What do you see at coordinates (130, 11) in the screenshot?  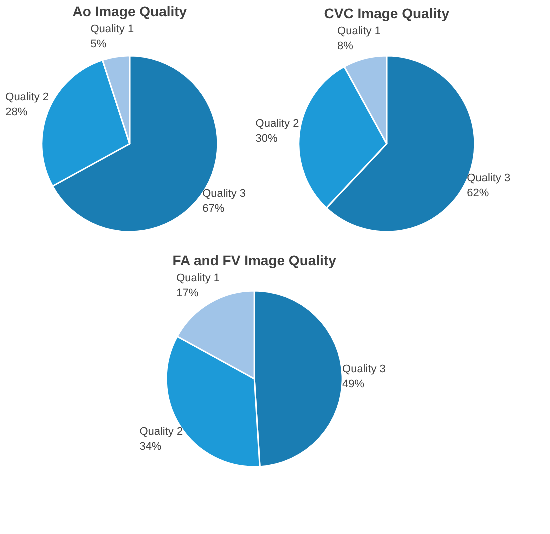 I see `chart-title: Ao Image Quality` at bounding box center [130, 11].